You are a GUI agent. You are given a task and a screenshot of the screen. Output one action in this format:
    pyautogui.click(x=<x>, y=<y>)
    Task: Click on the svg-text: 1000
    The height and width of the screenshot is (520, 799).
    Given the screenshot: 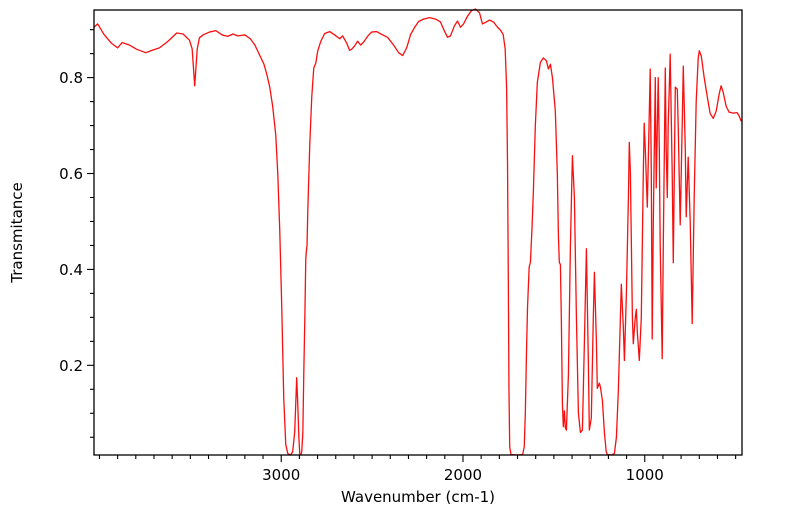 What is the action you would take?
    pyautogui.click(x=645, y=475)
    